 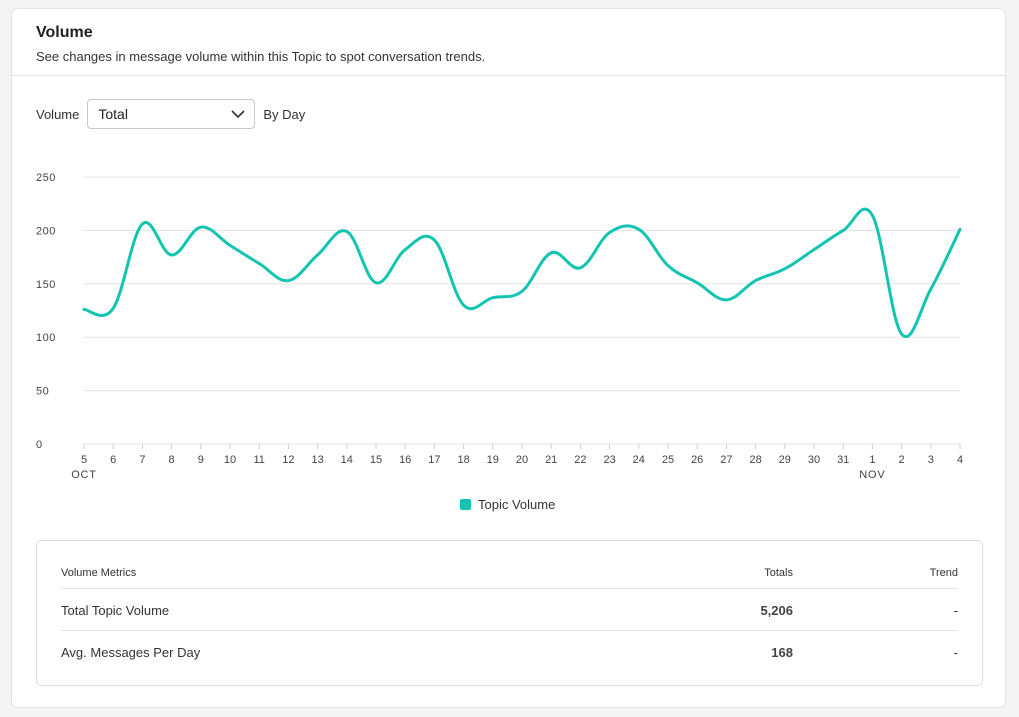 I want to click on x-tick-label: 21, so click(x=551, y=460).